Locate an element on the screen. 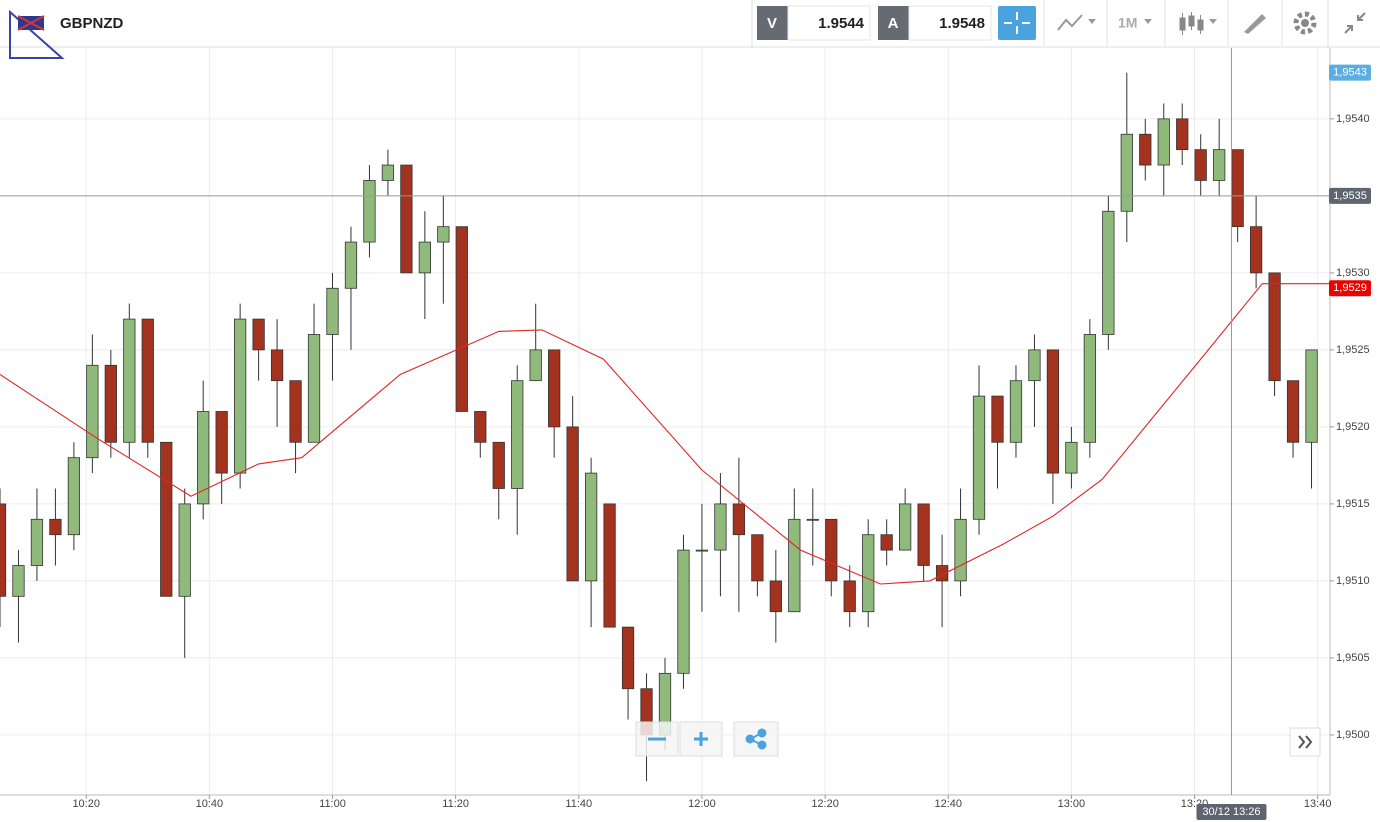 The image size is (1380, 822). settings-button is located at coordinates (1305, 23).